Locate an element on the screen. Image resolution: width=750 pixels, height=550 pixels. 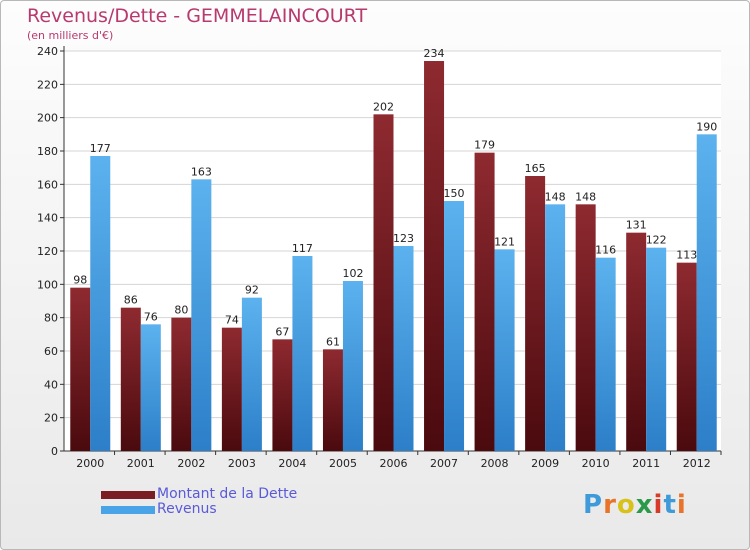
data-label-dette: 86 is located at coordinates (131, 300).